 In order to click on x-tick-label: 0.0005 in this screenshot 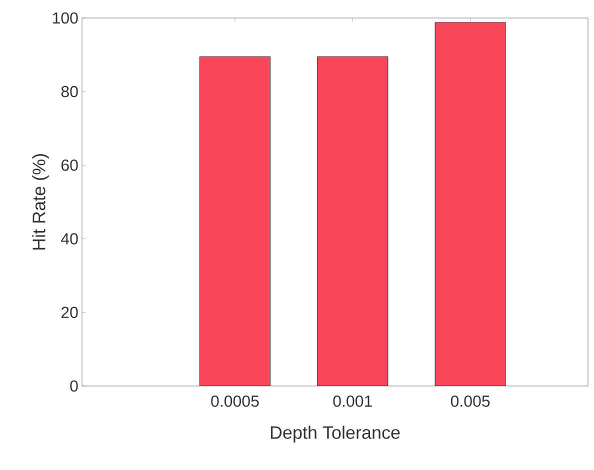, I will do `click(235, 401)`.